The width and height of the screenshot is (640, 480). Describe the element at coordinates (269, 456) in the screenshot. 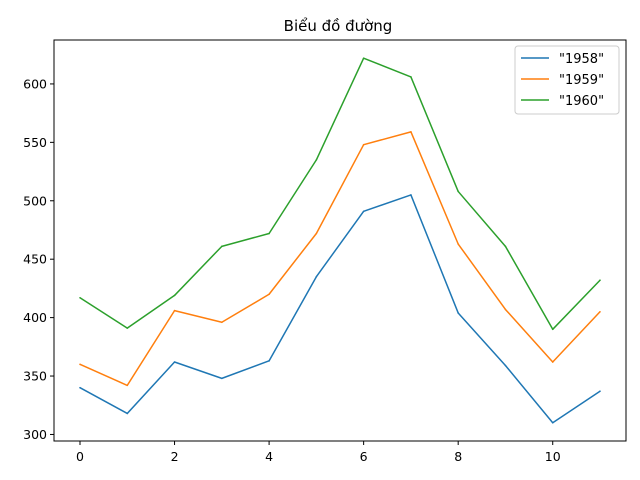

I see `x-tick-label: 4` at that location.